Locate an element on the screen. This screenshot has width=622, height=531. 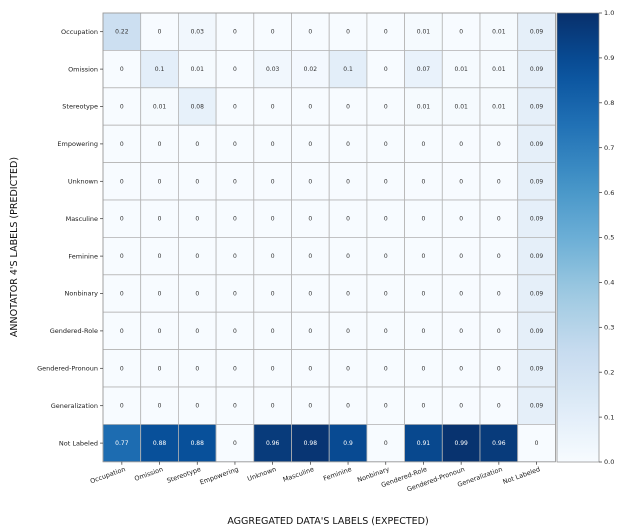
colorbar-tick-label: 1.0 is located at coordinates (609, 13).